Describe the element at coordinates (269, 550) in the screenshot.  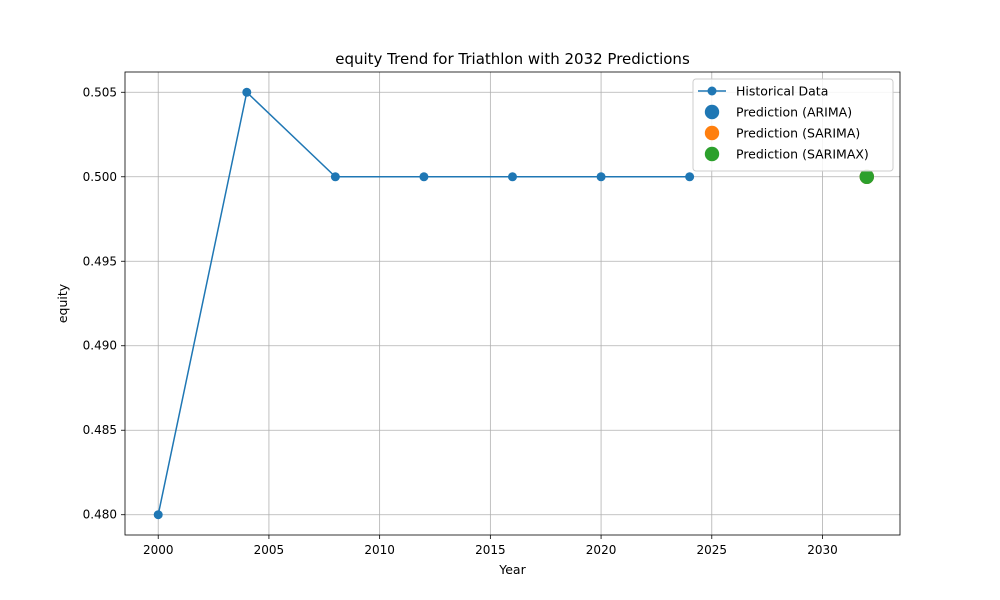
I see `x-tick-label: 2005` at that location.